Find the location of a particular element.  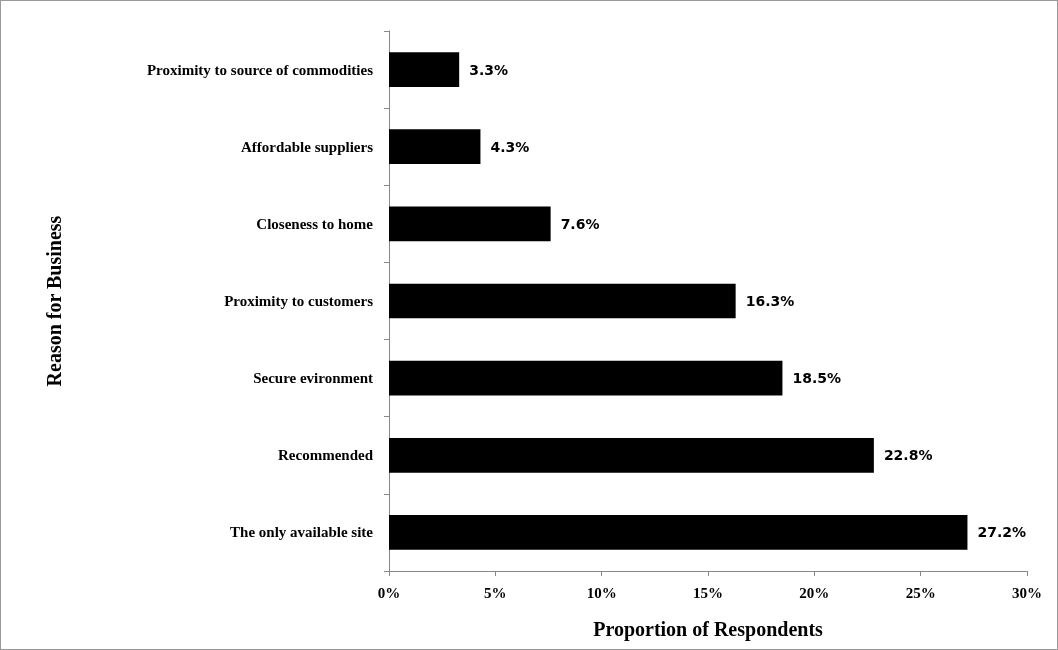

x-tick-label: 10% is located at coordinates (601, 592).